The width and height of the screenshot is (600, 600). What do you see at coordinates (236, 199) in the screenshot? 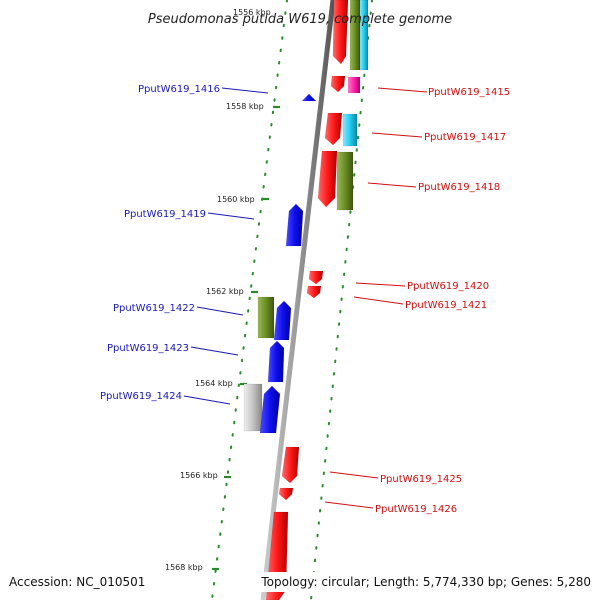
I see `scale-label: 1560 kbp` at bounding box center [236, 199].